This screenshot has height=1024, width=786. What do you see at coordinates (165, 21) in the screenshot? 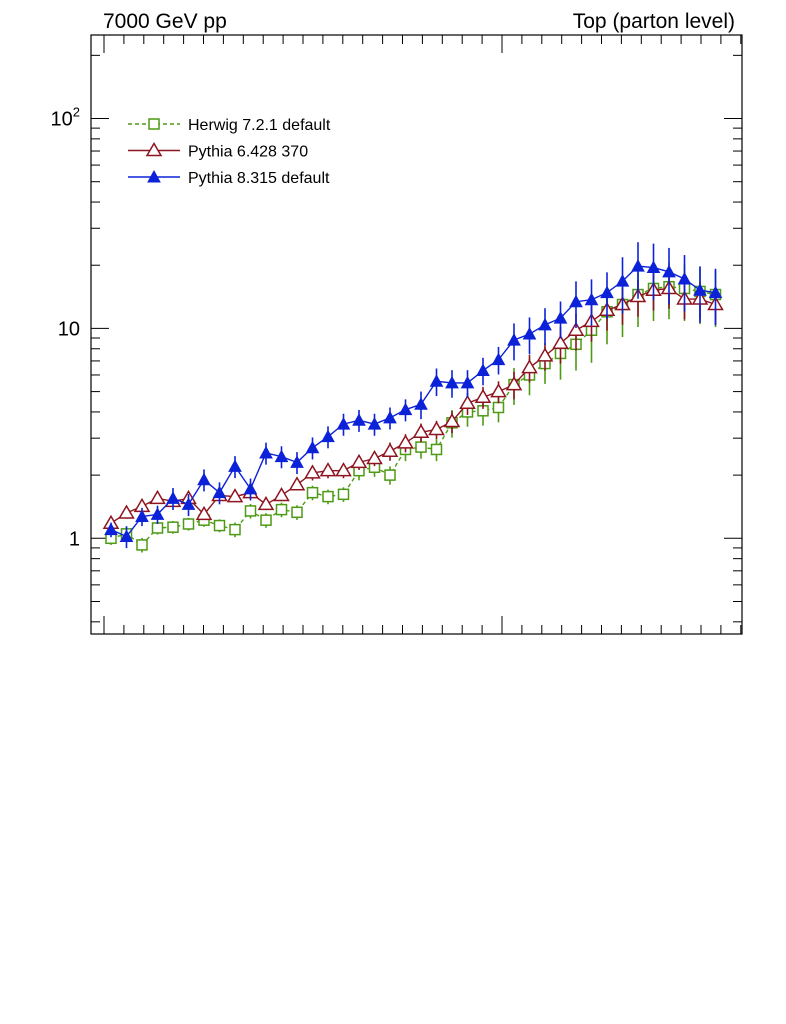
I see `header-left-label: 7000 GeV pp` at bounding box center [165, 21].